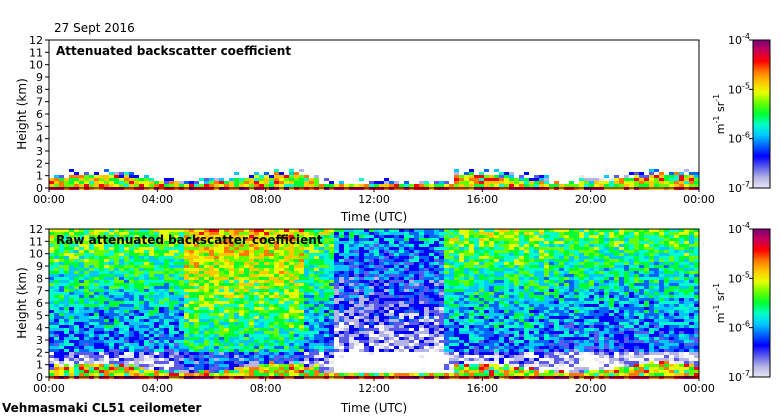  Describe the element at coordinates (720, 129) in the screenshot. I see `cbar-unit-base: m` at that location.